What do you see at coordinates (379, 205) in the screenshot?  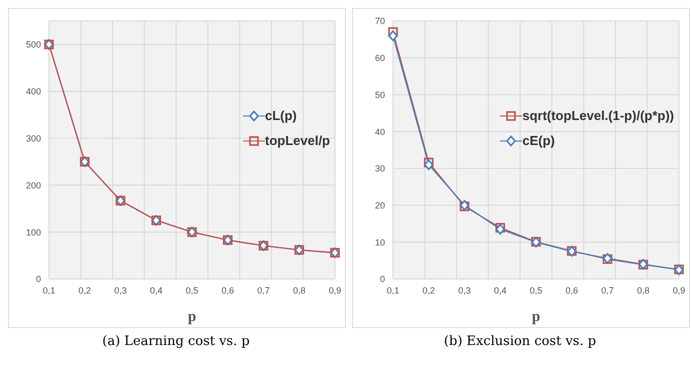 I see `y-tick-label: 20` at bounding box center [379, 205].